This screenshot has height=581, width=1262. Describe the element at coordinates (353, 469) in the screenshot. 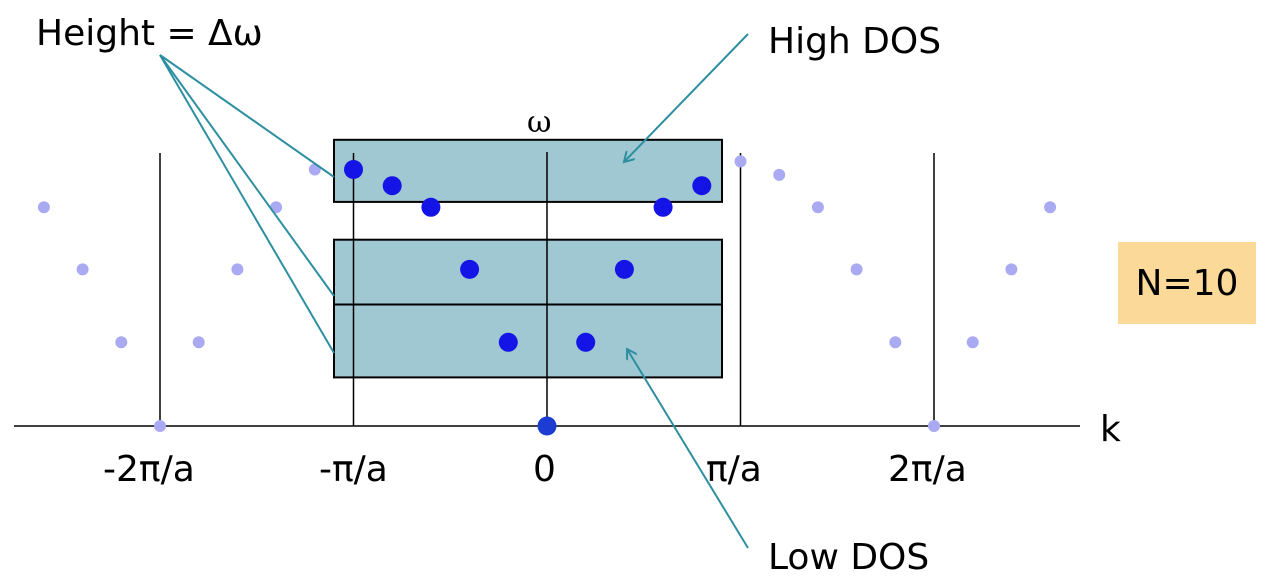

I see `tick-label-neg-pi-a: -π/a` at that location.